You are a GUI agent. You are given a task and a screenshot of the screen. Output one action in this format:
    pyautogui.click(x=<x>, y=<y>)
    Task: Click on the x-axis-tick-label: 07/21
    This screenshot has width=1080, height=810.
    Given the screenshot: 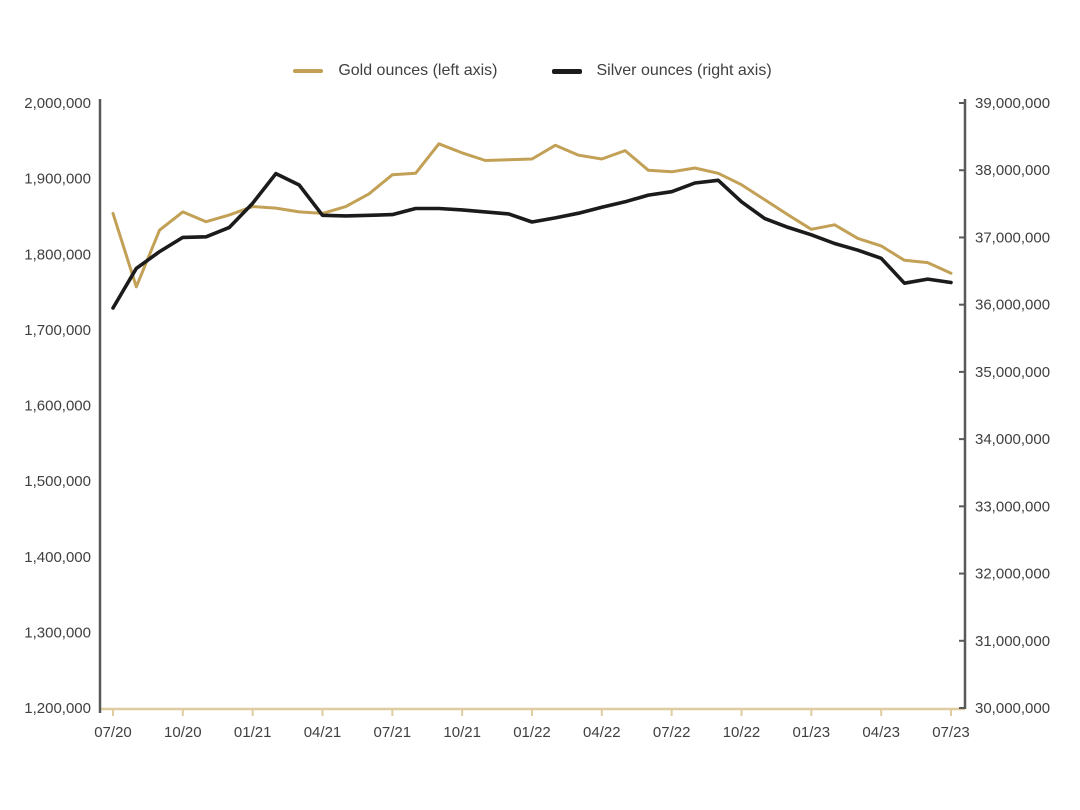 What is the action you would take?
    pyautogui.click(x=393, y=732)
    